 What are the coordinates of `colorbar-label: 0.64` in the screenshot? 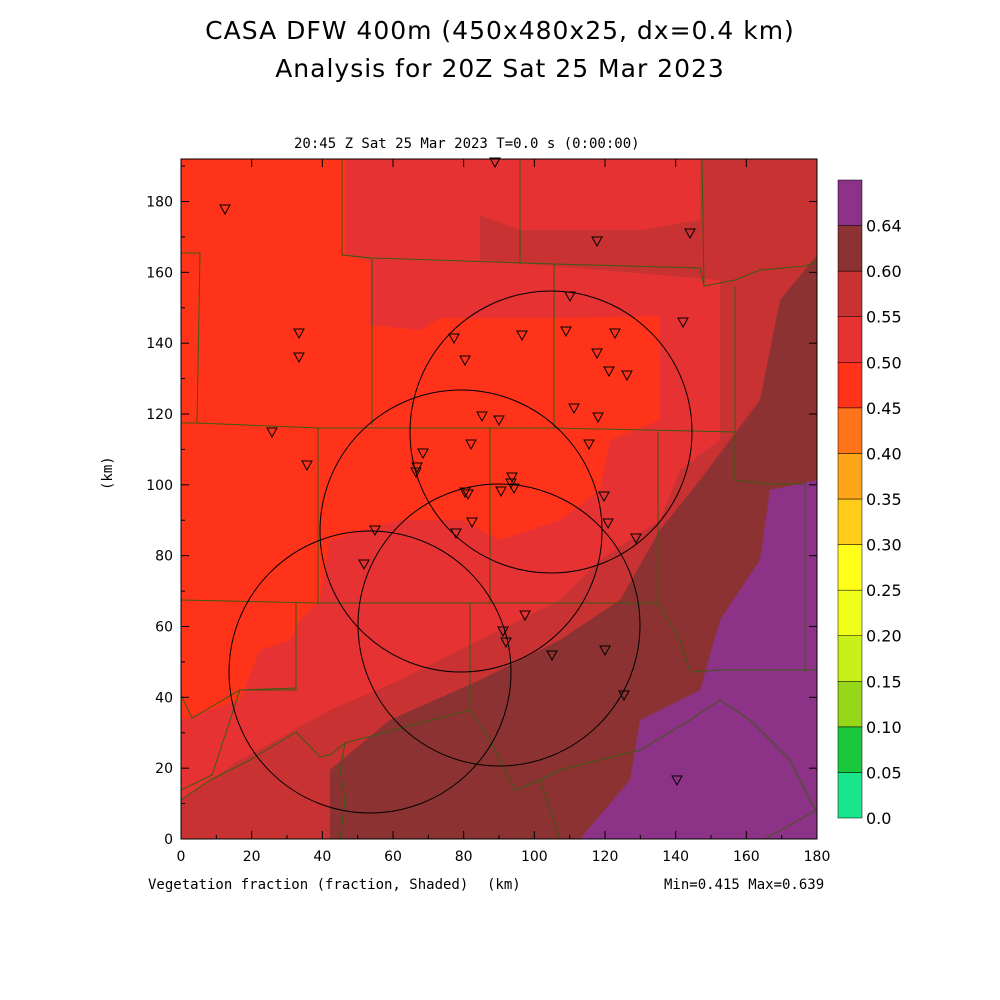 It's located at (884, 226).